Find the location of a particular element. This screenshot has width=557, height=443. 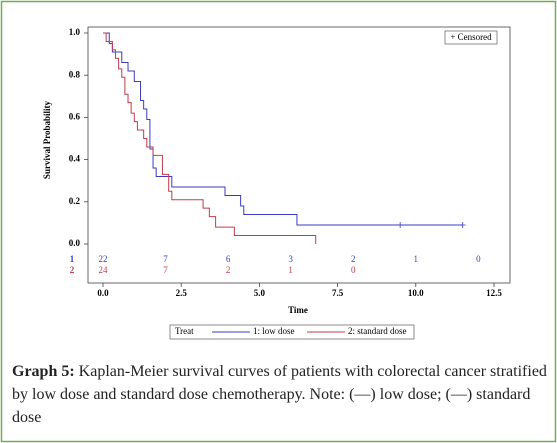

y-tick-label: 0.8 is located at coordinates (75, 74).